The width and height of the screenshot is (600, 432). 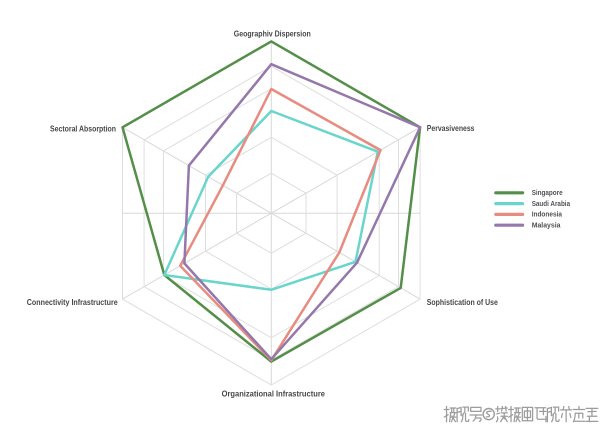 I want to click on svg-text: Sophistication of Use, so click(x=462, y=302).